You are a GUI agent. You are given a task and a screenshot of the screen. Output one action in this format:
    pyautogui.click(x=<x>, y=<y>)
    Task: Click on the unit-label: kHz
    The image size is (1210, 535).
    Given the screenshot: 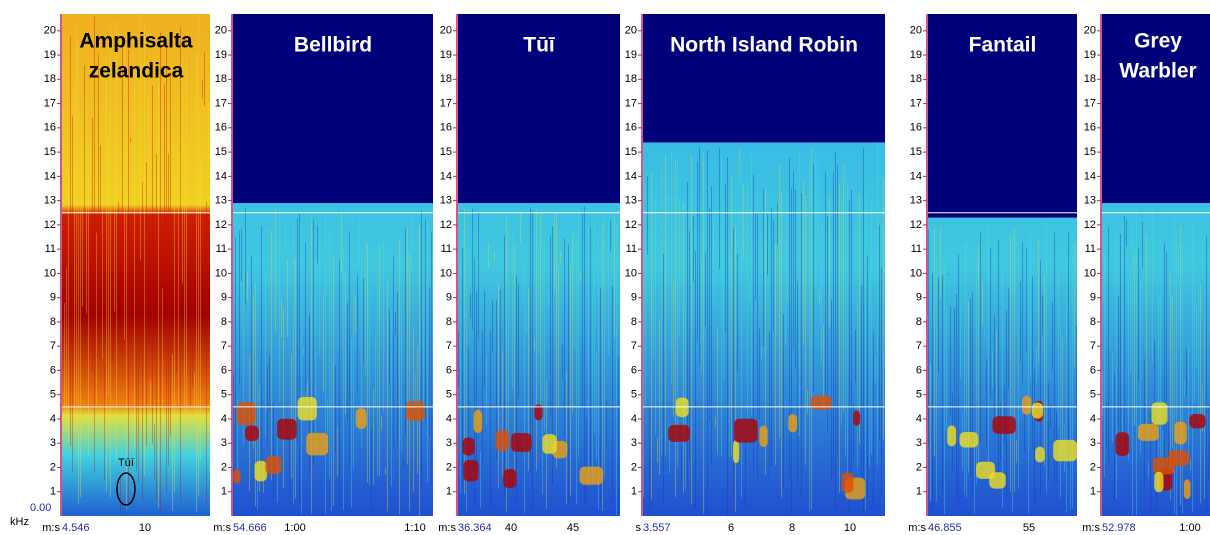 What is the action you would take?
    pyautogui.click(x=19, y=522)
    